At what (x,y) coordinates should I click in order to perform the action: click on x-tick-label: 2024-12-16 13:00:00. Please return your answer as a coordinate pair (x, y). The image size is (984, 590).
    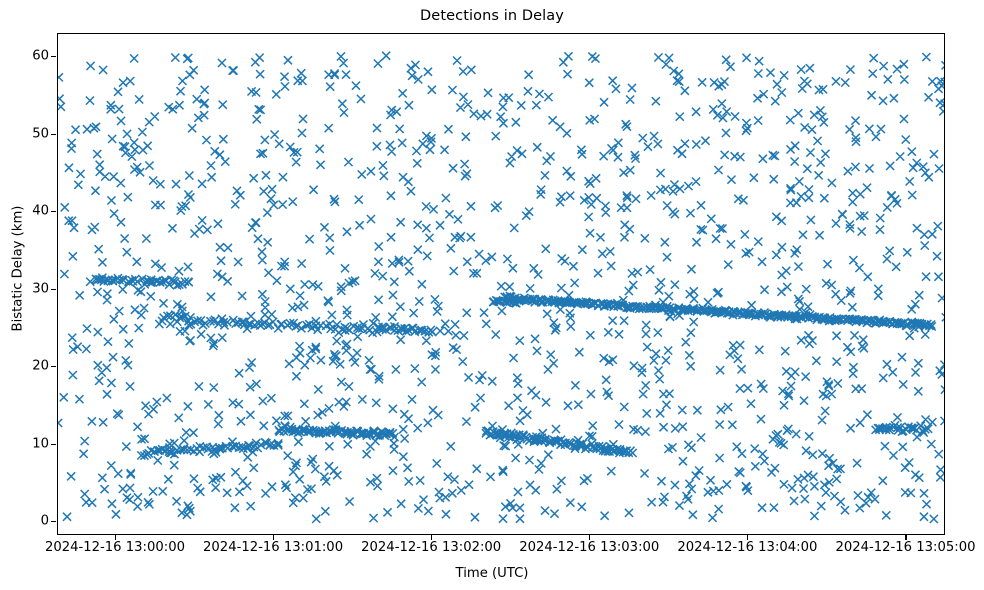
    Looking at the image, I should click on (114, 547).